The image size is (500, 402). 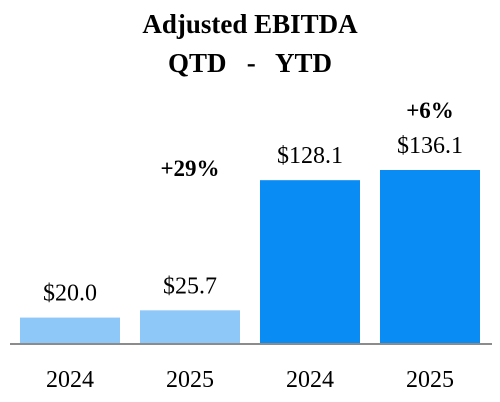 I want to click on annotations-group: +29% +6%, so click(x=306, y=139).